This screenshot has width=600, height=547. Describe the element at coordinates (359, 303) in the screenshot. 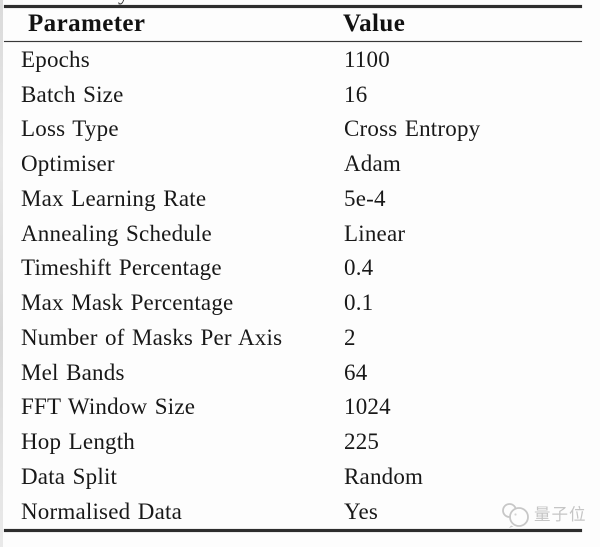

I see `value-cell: 0.1` at that location.